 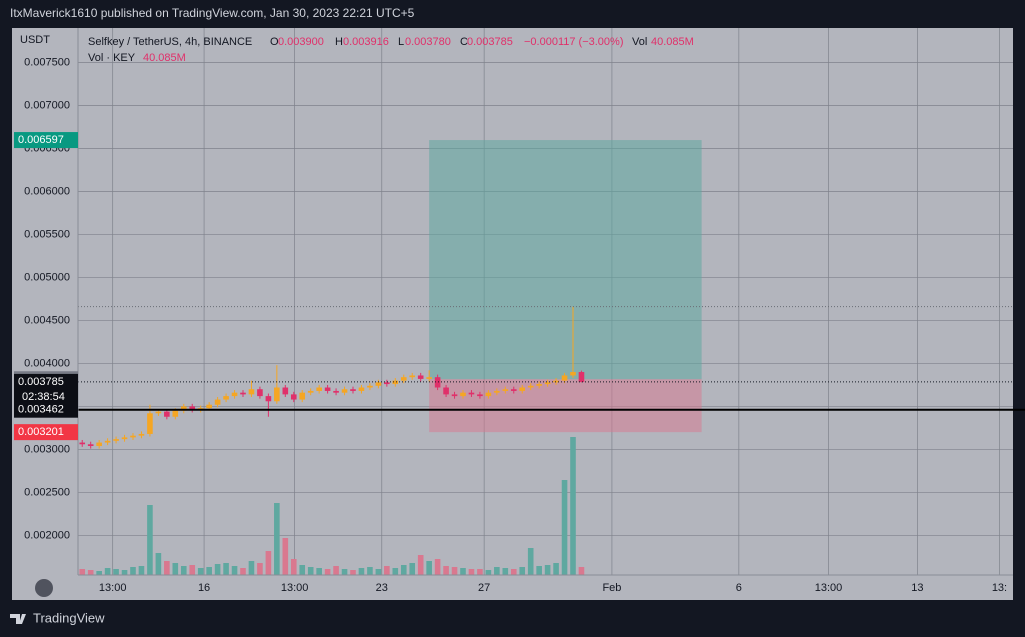 I want to click on x-tick-label: 23, so click(x=382, y=588).